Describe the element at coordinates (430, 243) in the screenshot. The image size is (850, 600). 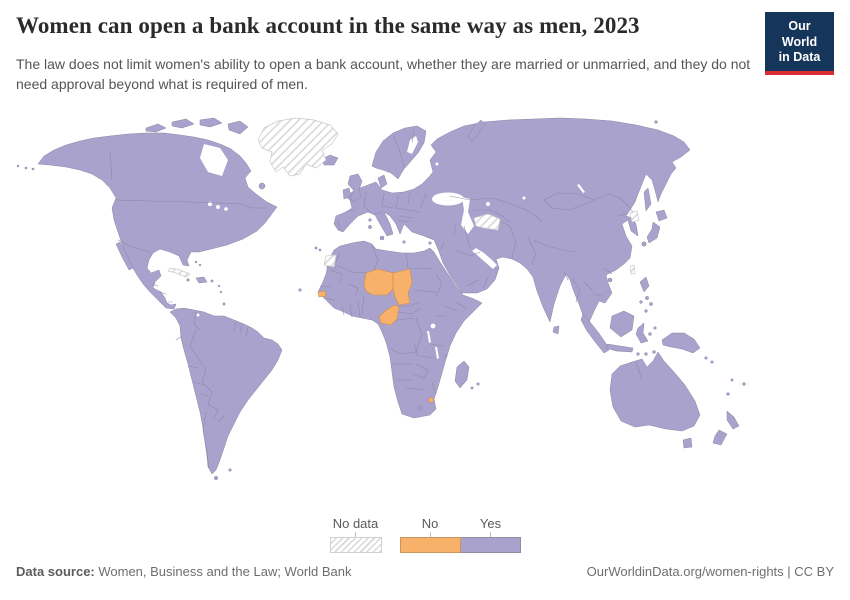
I see `region-cyprus` at that location.